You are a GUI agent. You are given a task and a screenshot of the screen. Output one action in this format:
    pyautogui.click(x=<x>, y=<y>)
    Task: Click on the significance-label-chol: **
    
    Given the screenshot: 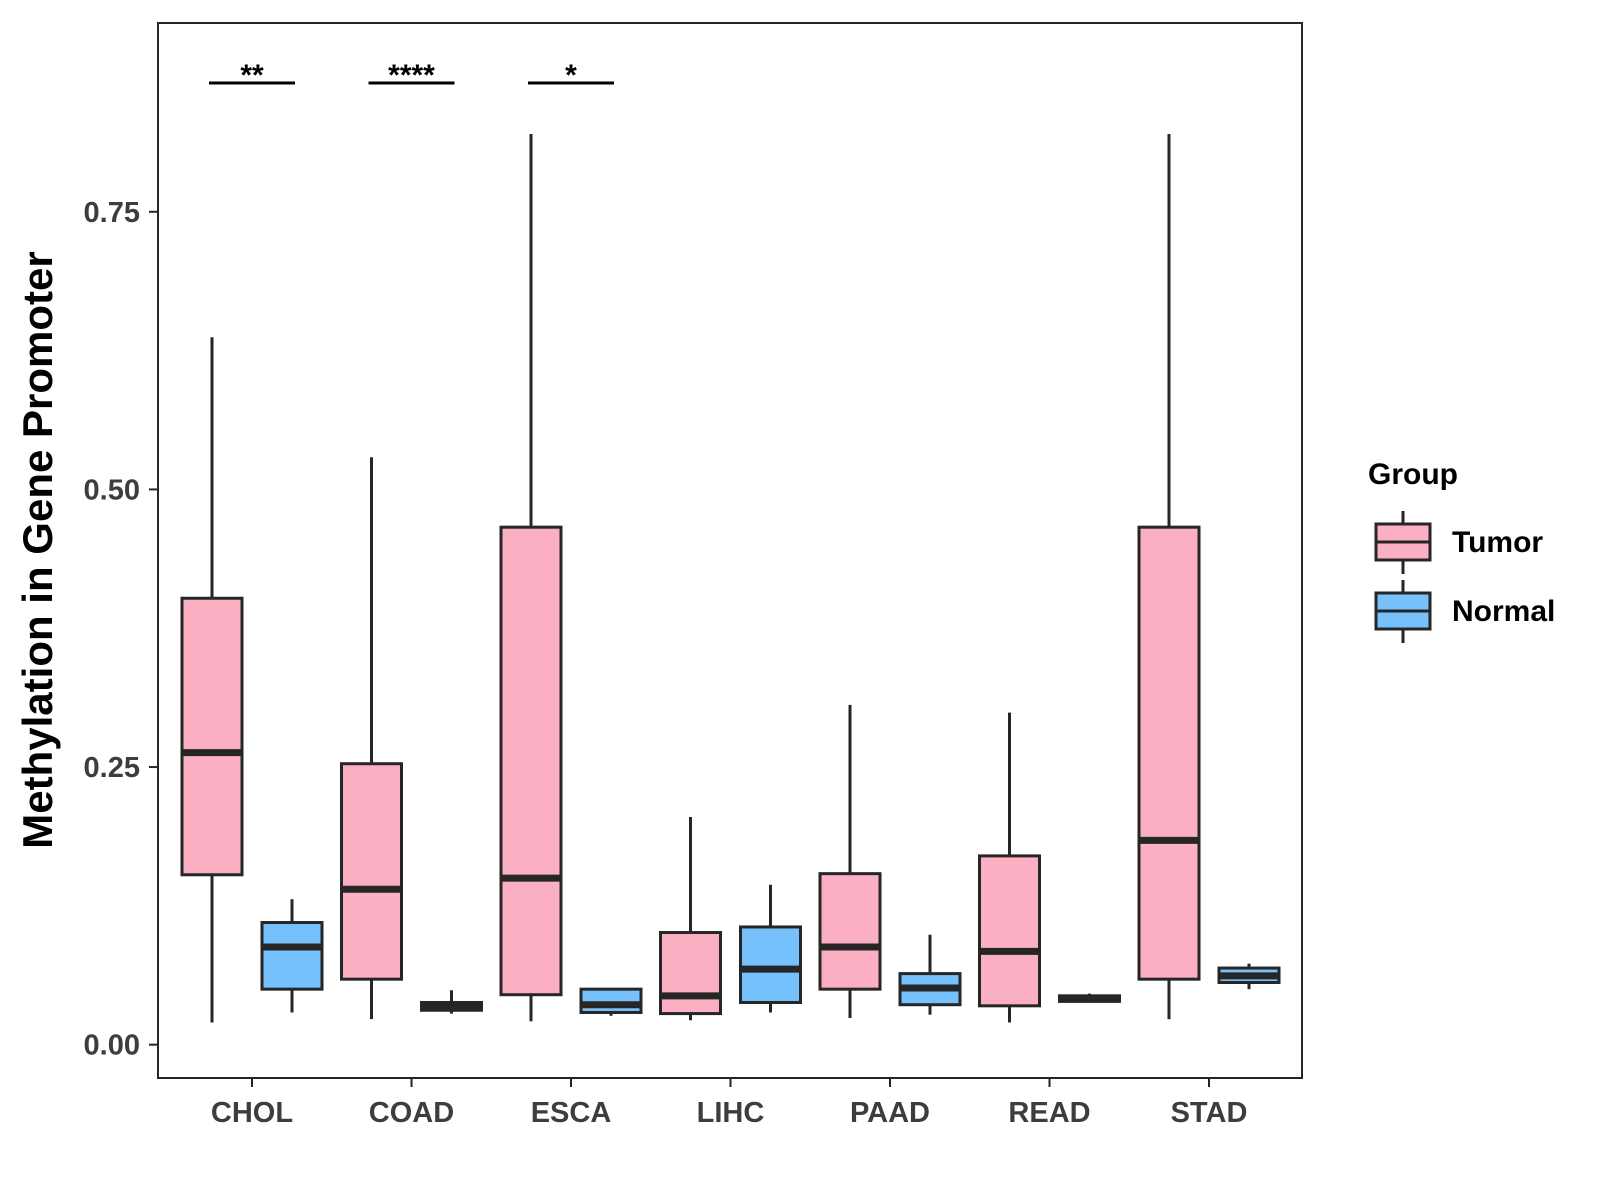 What is the action you would take?
    pyautogui.click(x=252, y=75)
    